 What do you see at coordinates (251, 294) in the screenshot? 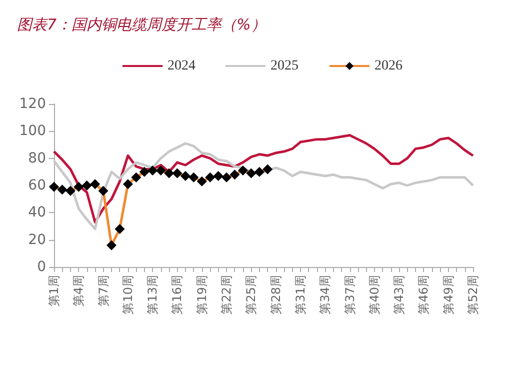
I see `x-tick-label: 第25周` at bounding box center [251, 294].